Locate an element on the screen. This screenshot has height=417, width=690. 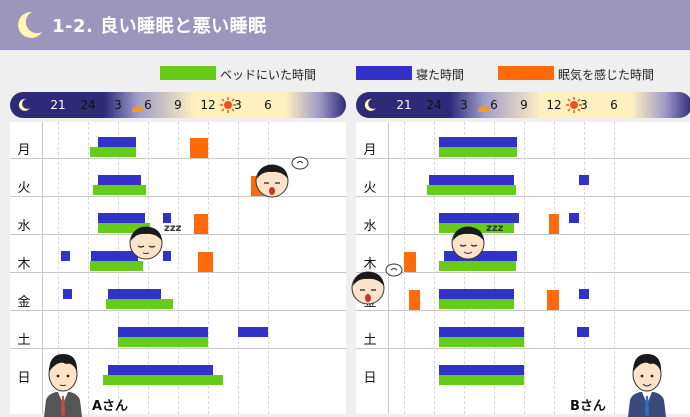
person-a-avatar is located at coordinates (63, 385).